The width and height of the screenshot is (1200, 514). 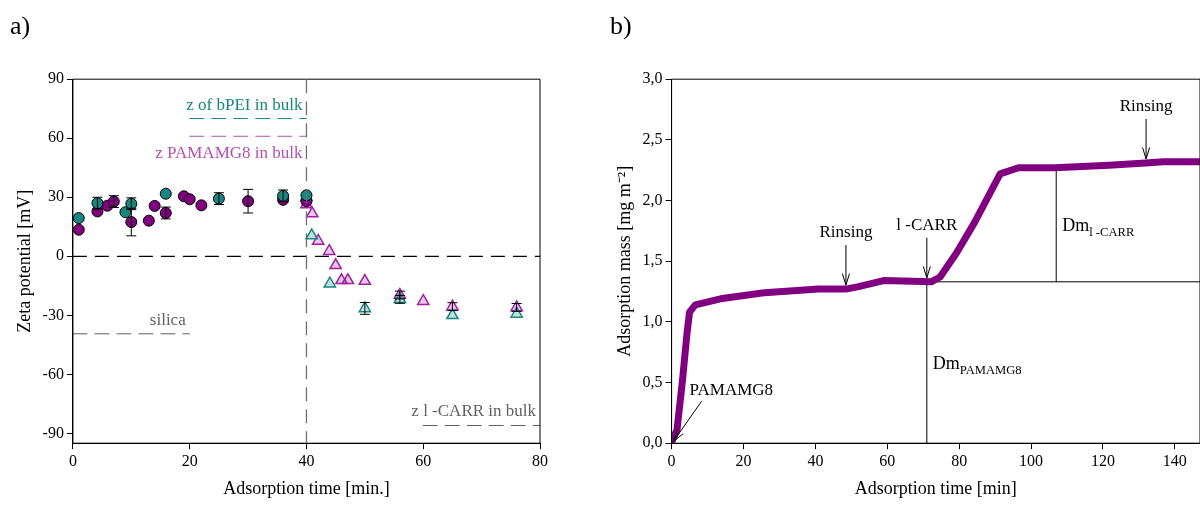 What do you see at coordinates (652, 199) in the screenshot?
I see `y-tick-label: 2,0` at bounding box center [652, 199].